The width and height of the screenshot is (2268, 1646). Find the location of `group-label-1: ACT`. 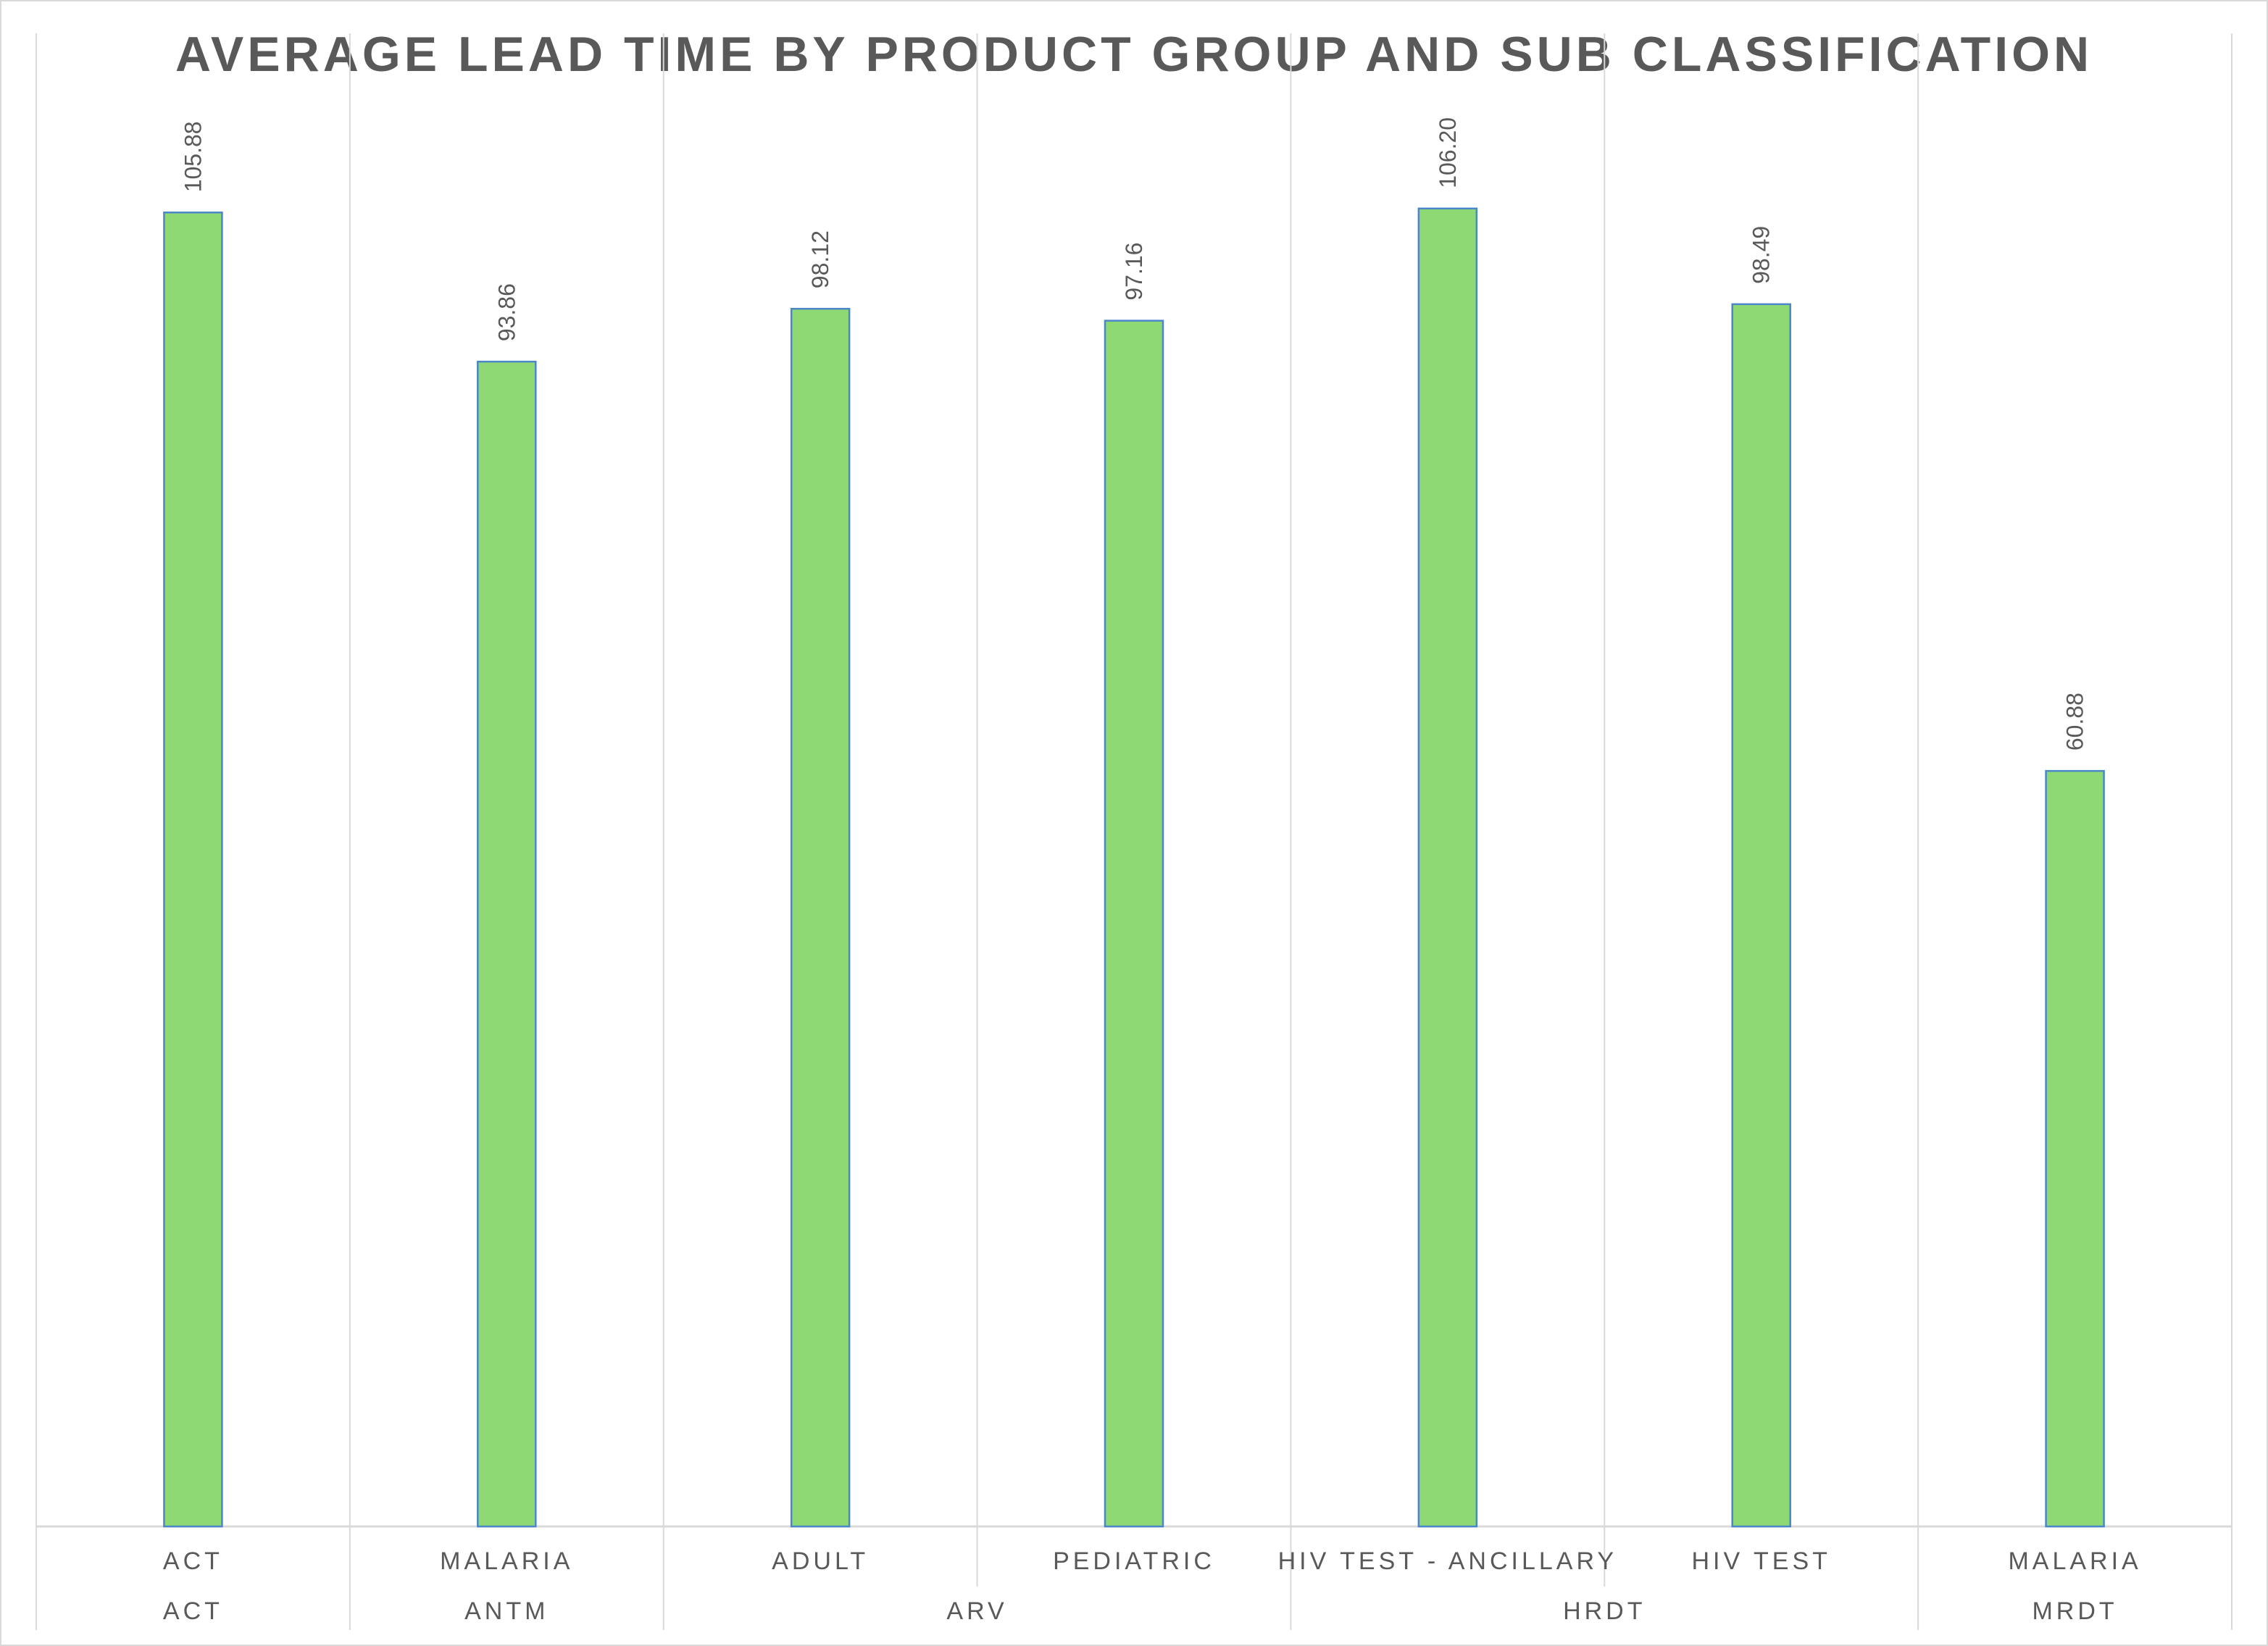

group-label-1: ACT is located at coordinates (193, 1611).